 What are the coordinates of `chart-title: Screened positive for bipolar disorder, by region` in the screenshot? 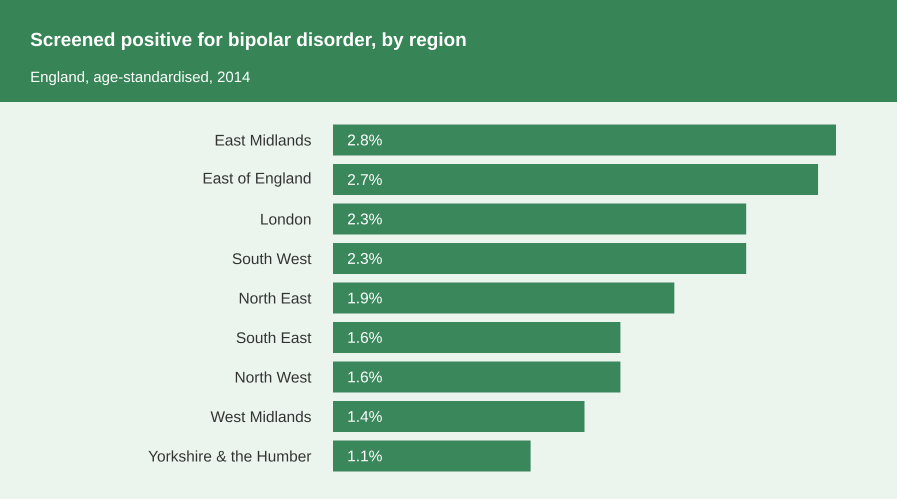 It's located at (248, 41).